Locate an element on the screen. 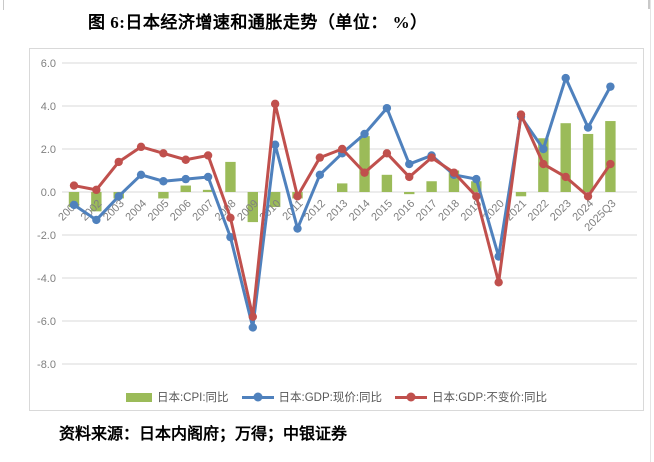  cpi-bar-2023 is located at coordinates (565, 157).